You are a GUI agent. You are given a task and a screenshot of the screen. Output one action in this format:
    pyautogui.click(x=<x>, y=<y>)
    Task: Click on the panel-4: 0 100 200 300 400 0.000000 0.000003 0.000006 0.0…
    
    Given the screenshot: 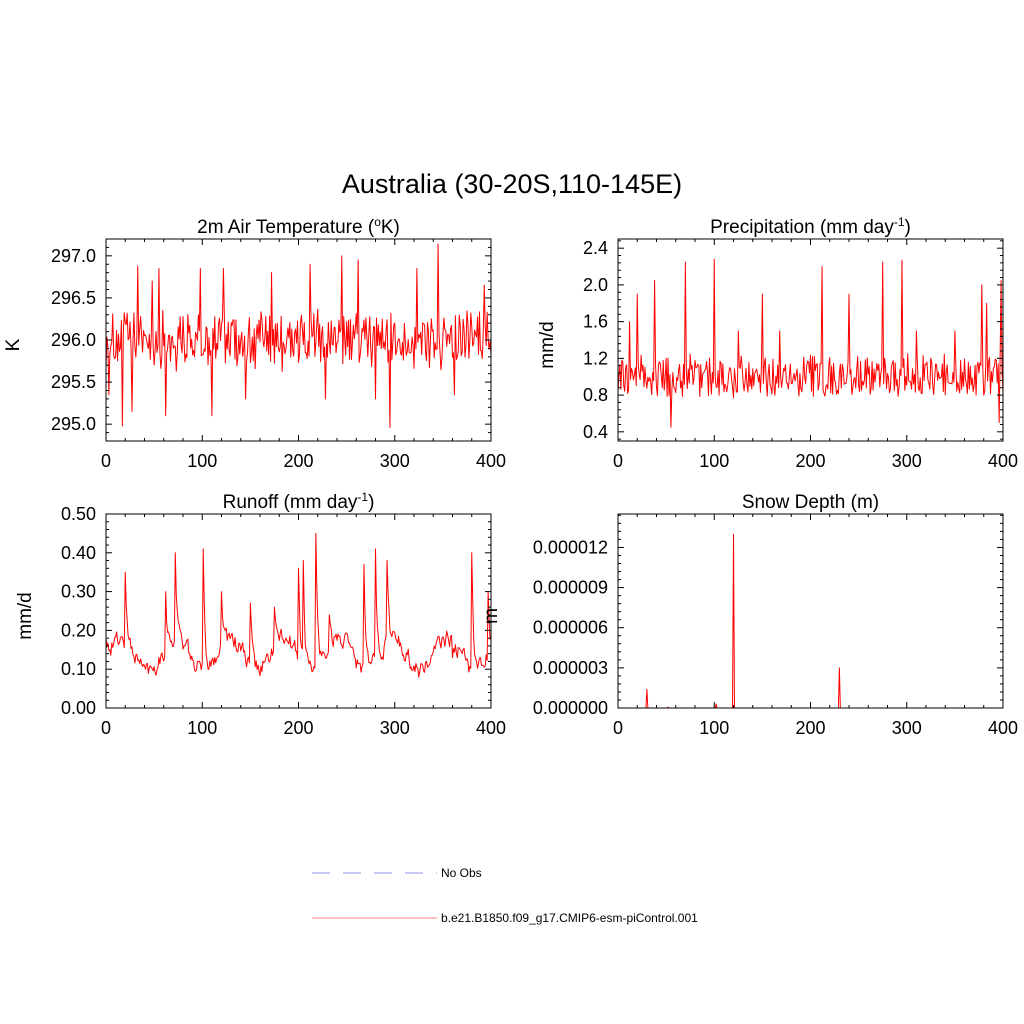 What is the action you would take?
    pyautogui.click(x=749, y=615)
    